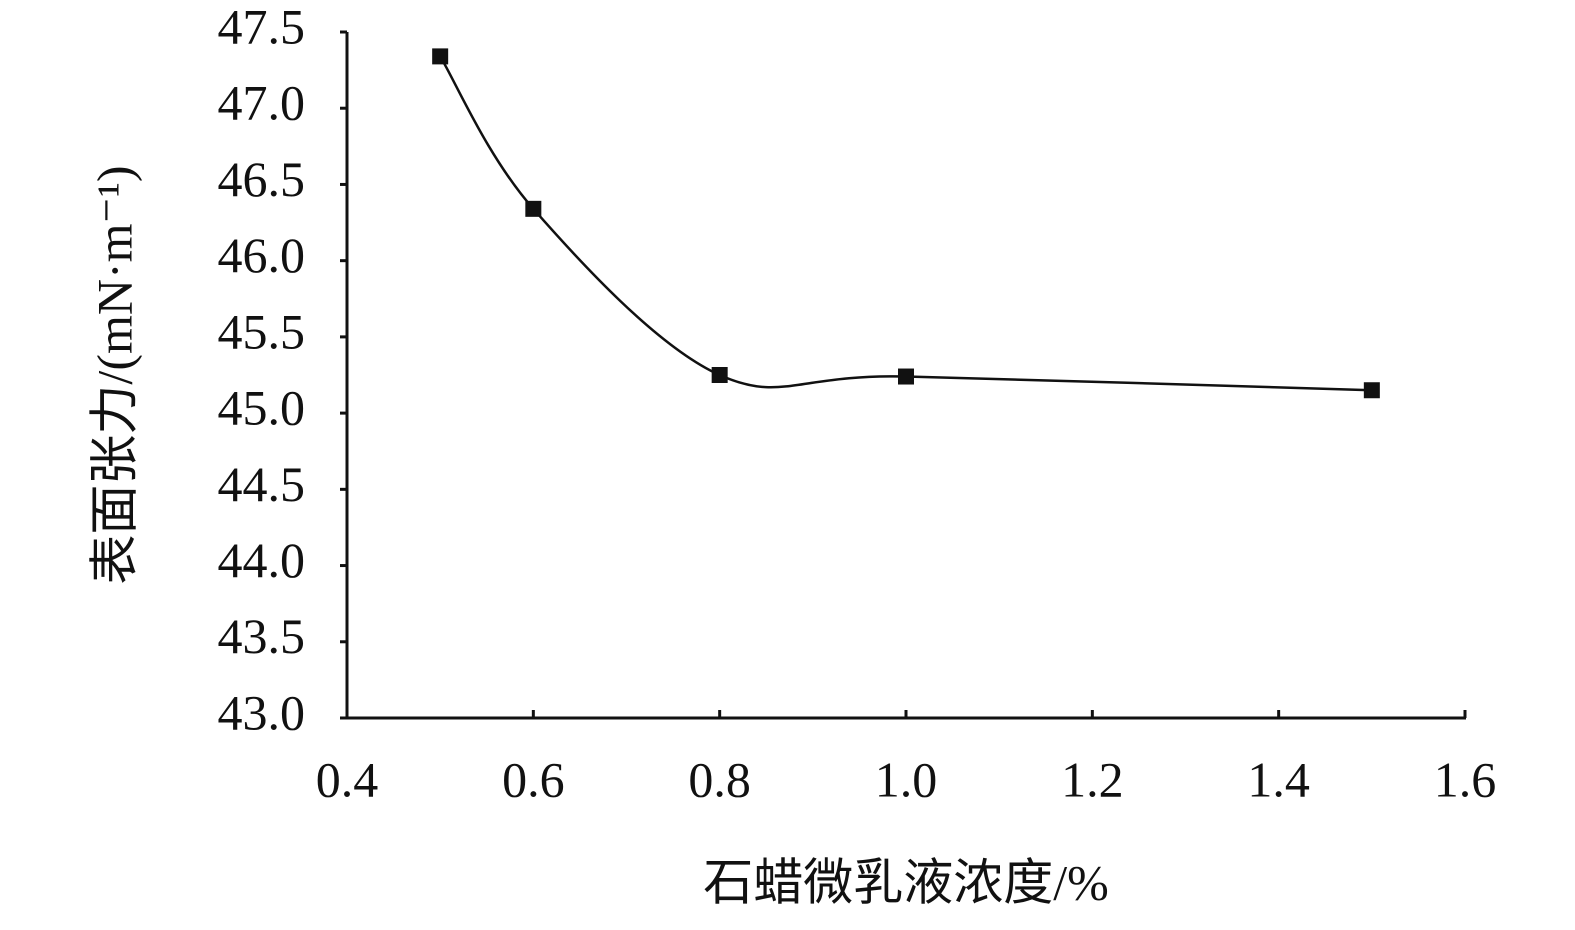 Image resolution: width=1575 pixels, height=930 pixels. I want to click on x-tick-label: 1.6, so click(1465, 779).